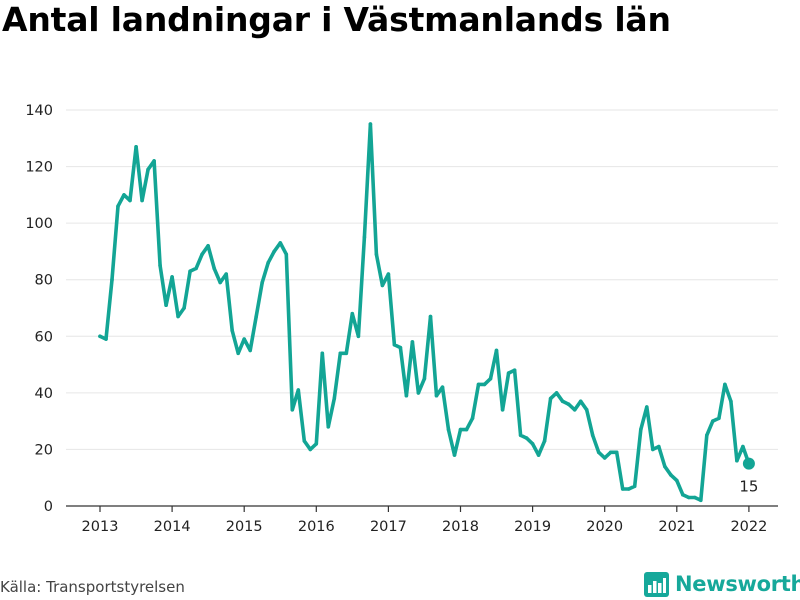 Image resolution: width=800 pixels, height=600 pixels. I want to click on brand-logo: Newsworthy, so click(722, 584).